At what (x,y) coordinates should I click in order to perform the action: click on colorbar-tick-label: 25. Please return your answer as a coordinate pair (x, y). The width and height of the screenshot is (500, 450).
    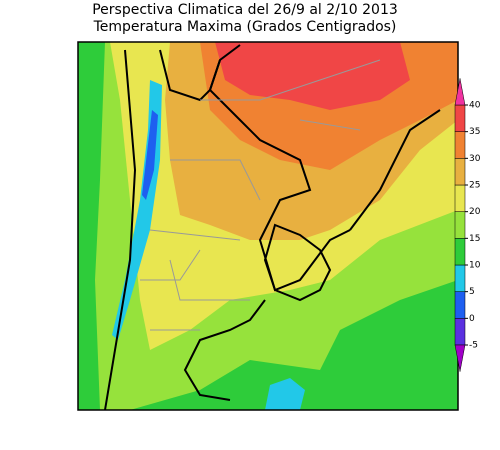
    Looking at the image, I should click on (474, 186).